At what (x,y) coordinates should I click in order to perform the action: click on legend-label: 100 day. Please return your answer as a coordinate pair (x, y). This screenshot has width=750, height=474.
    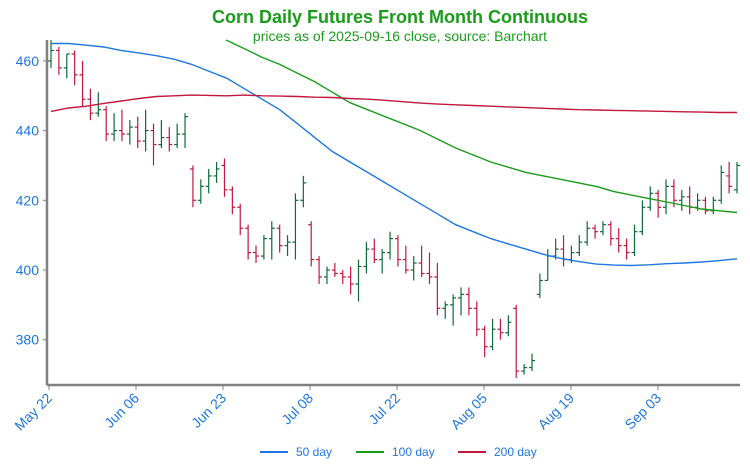
    Looking at the image, I should click on (413, 452).